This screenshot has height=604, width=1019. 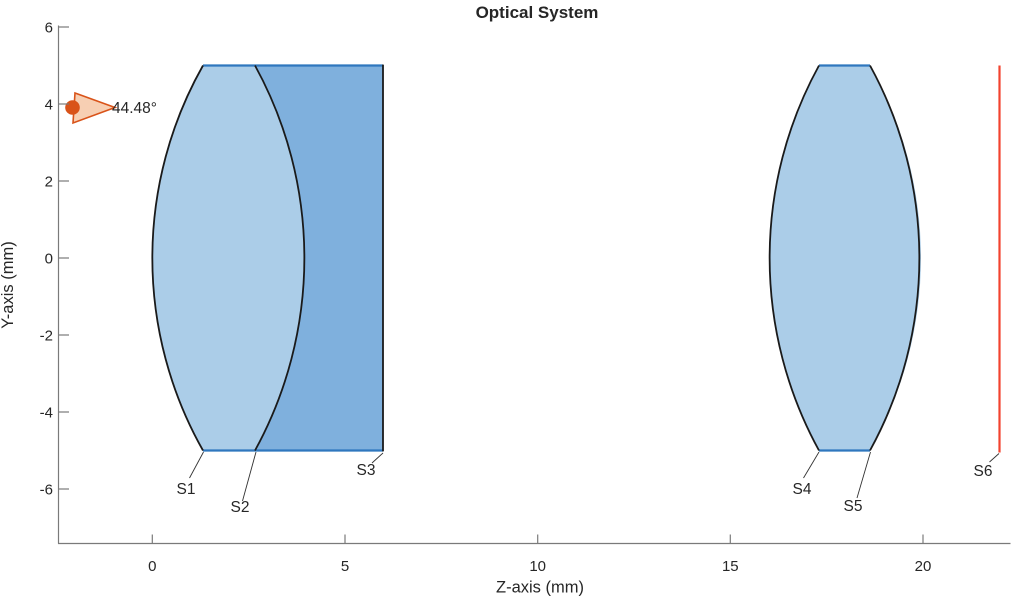 What do you see at coordinates (802, 489) in the screenshot?
I see `surface-label-s4: S4` at bounding box center [802, 489].